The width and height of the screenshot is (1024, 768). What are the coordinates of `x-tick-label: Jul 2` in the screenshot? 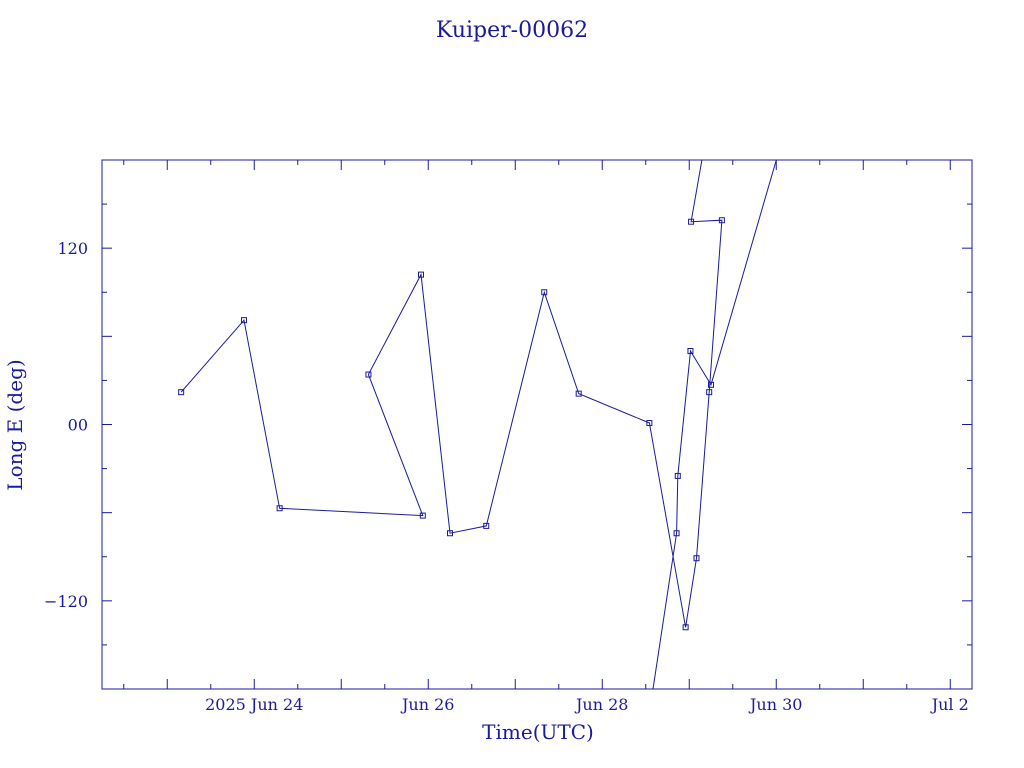 It's located at (949, 704).